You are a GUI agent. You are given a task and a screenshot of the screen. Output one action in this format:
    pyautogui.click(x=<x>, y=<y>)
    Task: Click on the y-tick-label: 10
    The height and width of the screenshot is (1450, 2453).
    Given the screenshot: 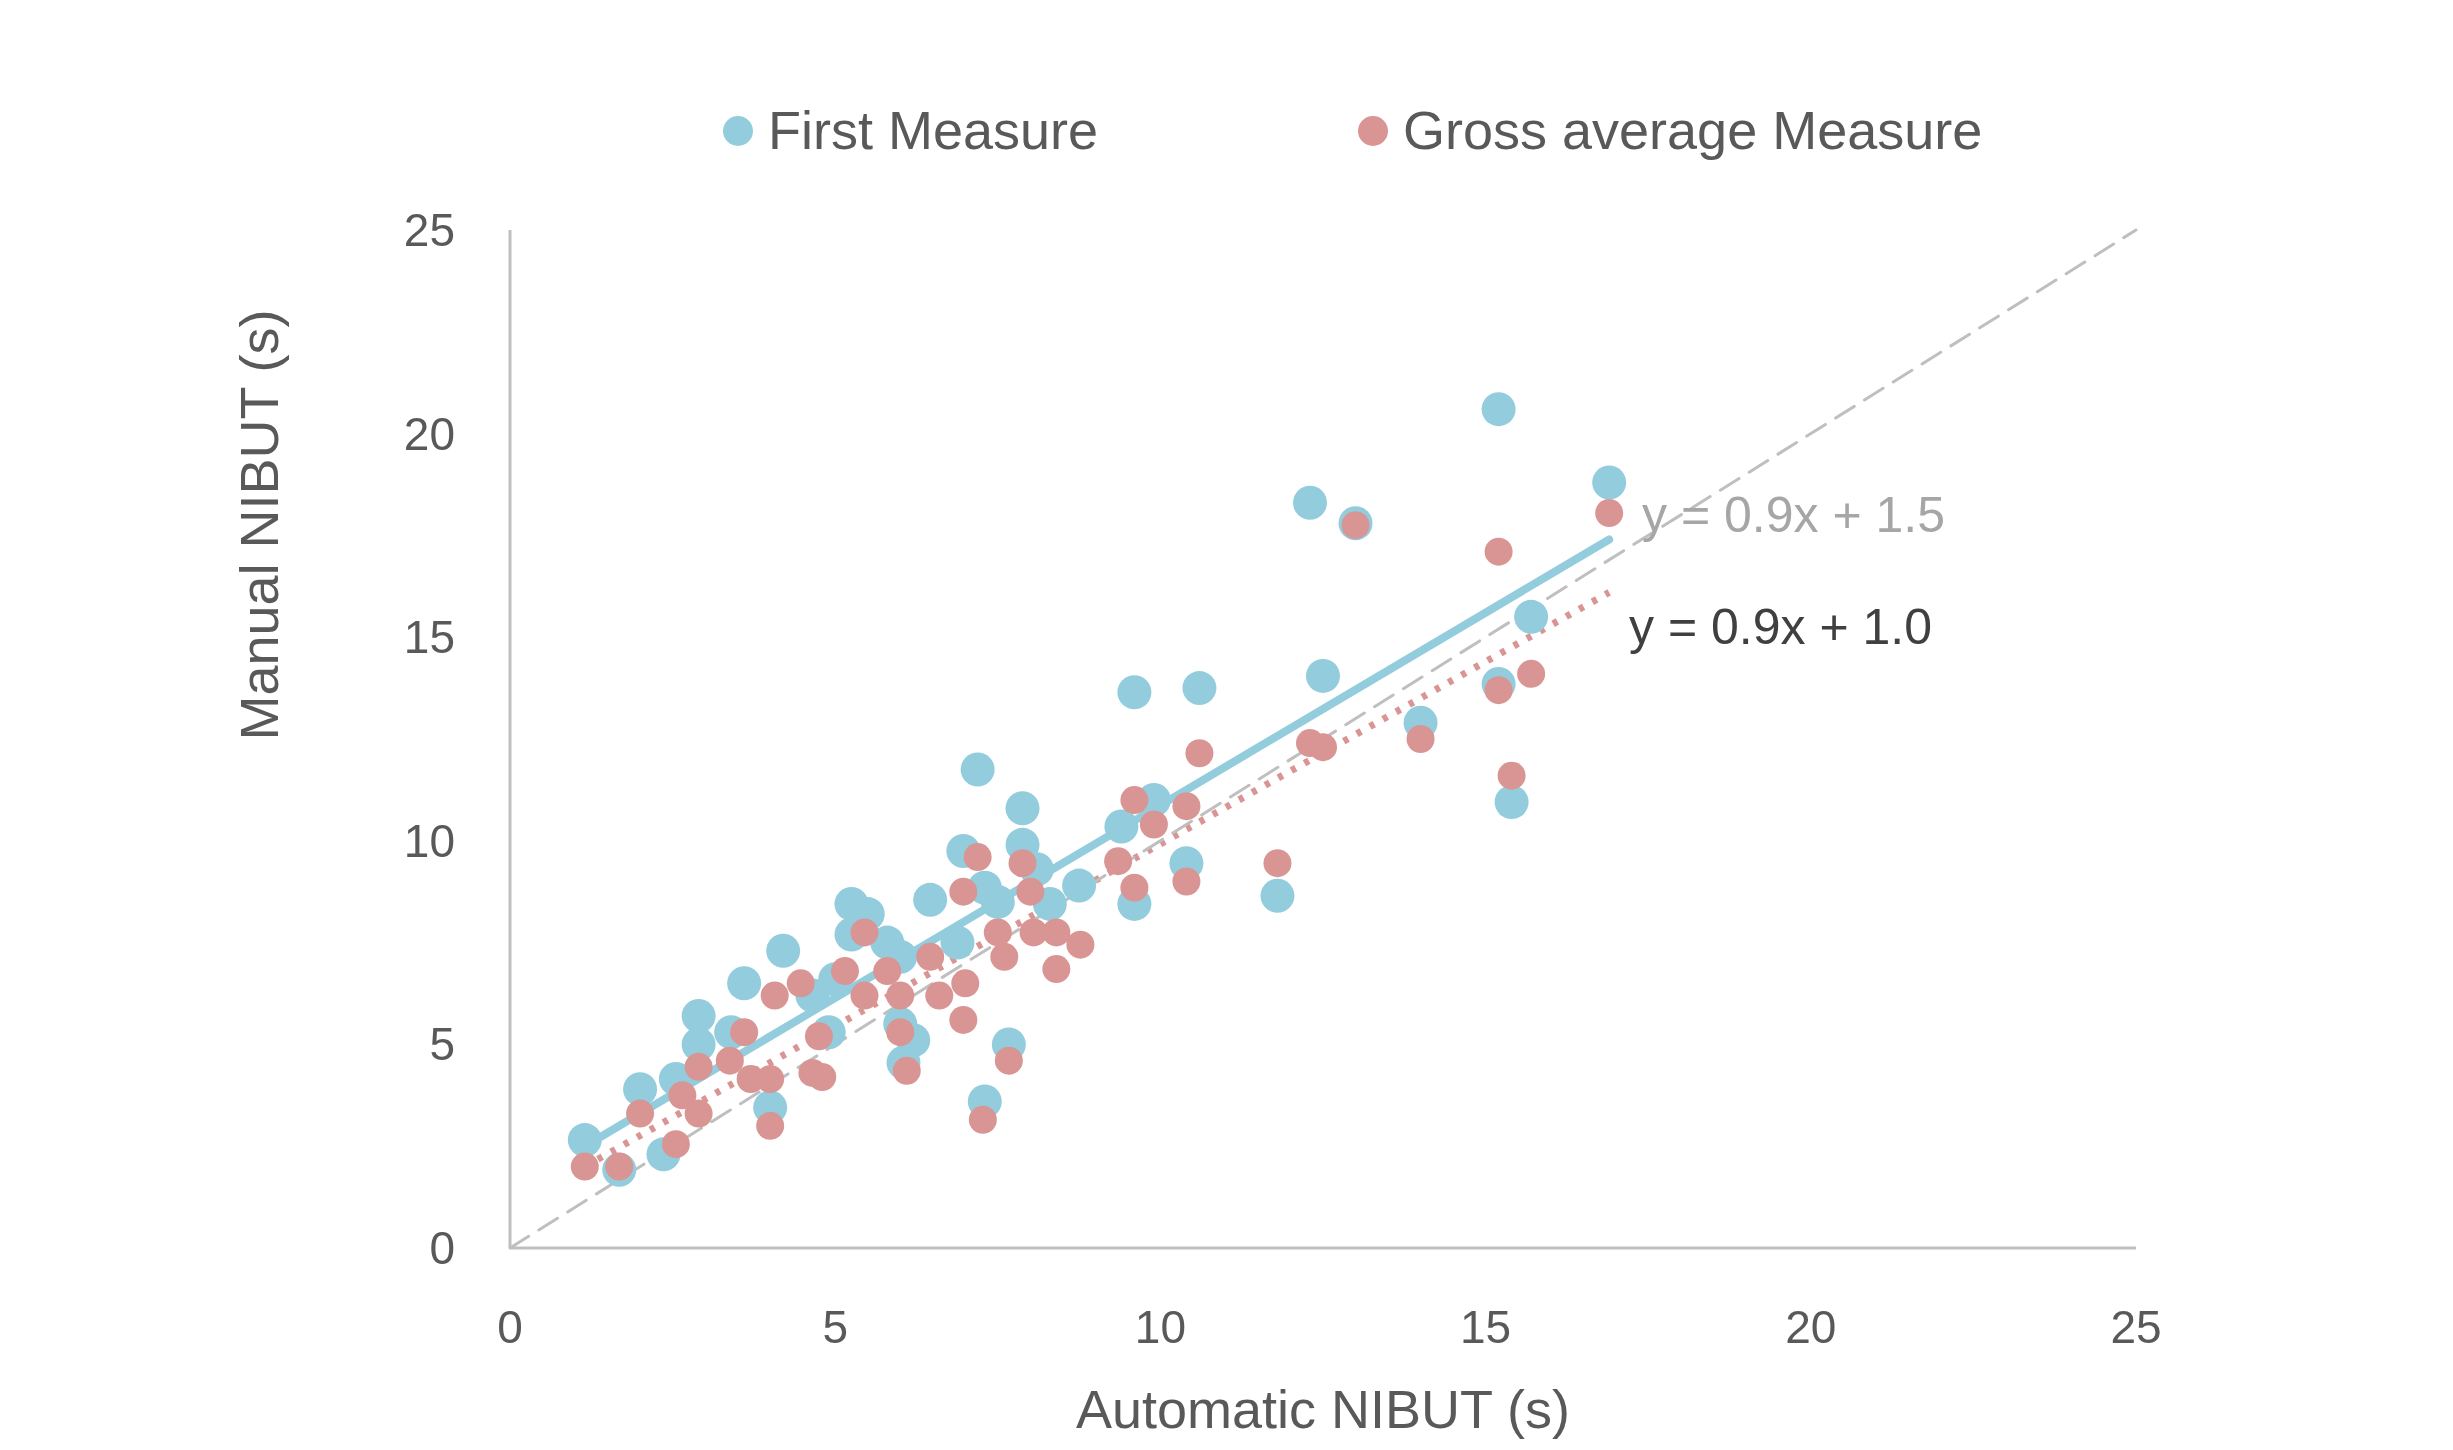 What is the action you would take?
    pyautogui.click(x=429, y=840)
    